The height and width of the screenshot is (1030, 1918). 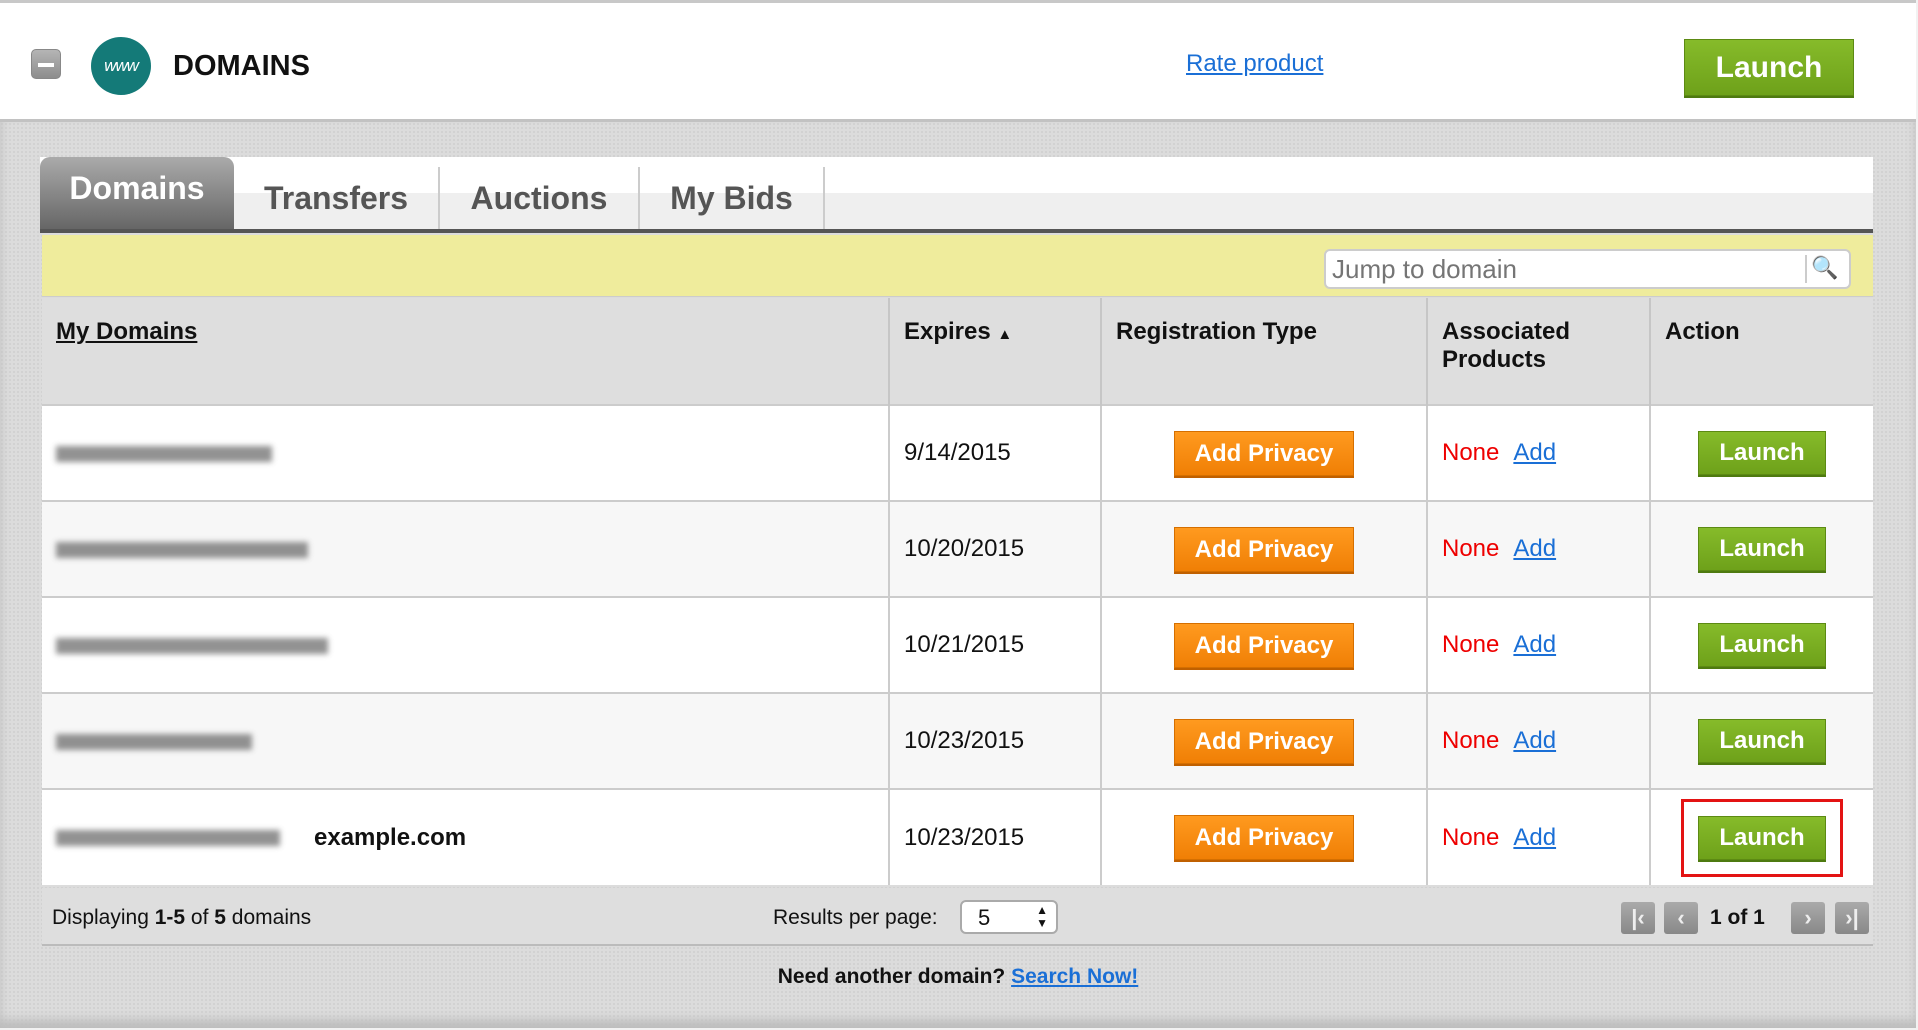 I want to click on next-page-icon: ›, so click(x=1808, y=918).